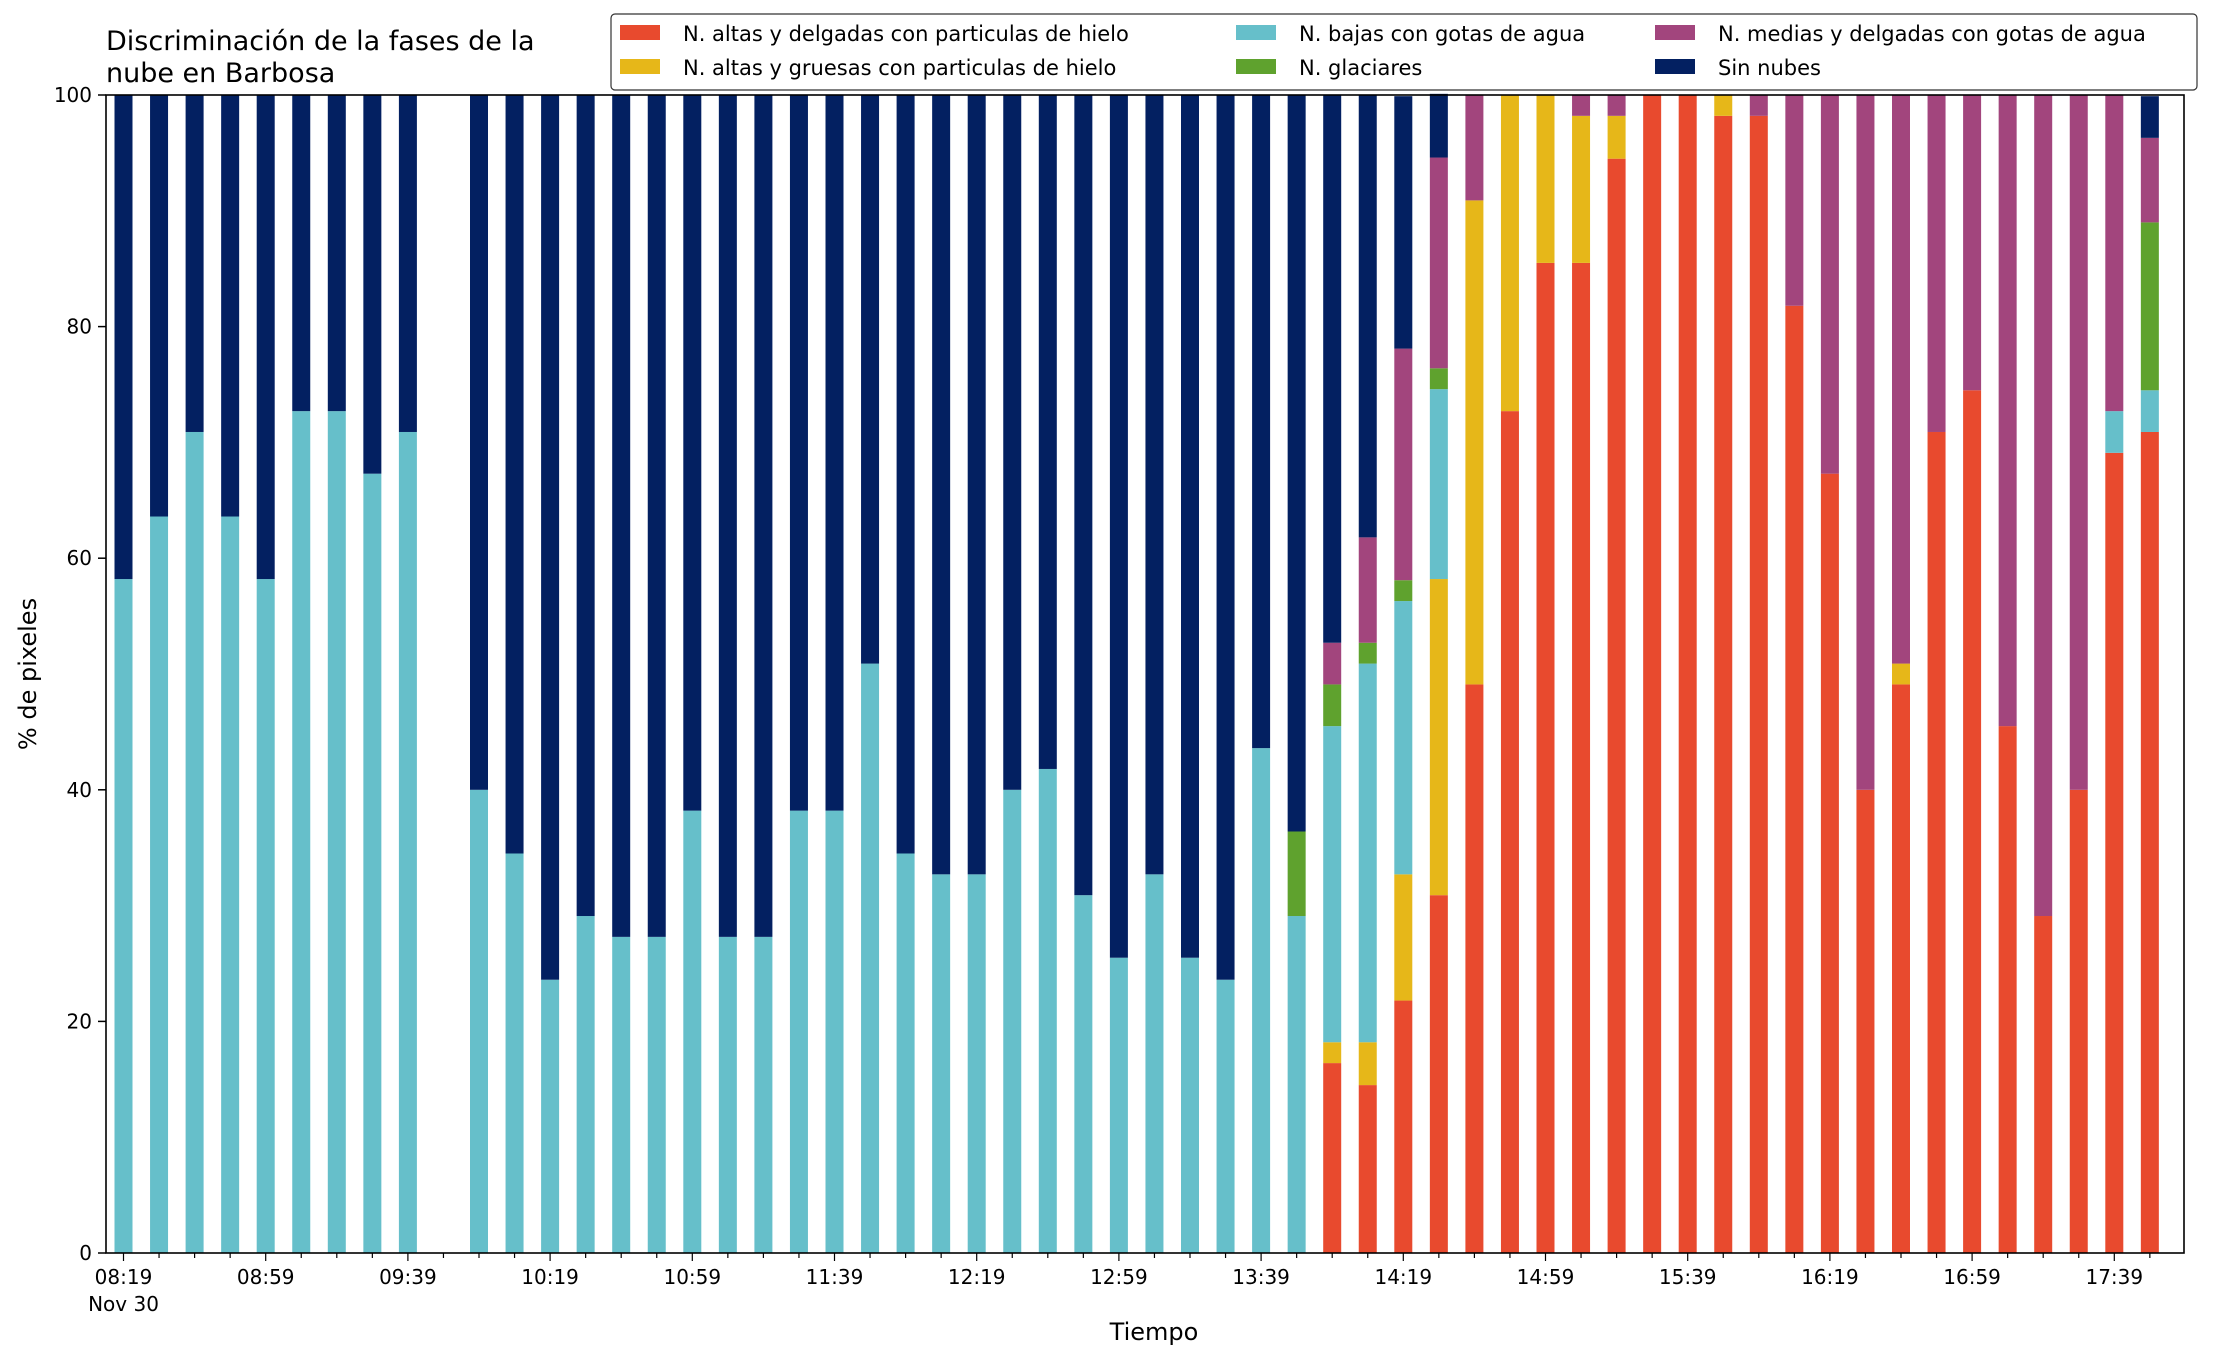  Describe the element at coordinates (124, 1277) in the screenshot. I see `x-tick-label: 08:19` at that location.